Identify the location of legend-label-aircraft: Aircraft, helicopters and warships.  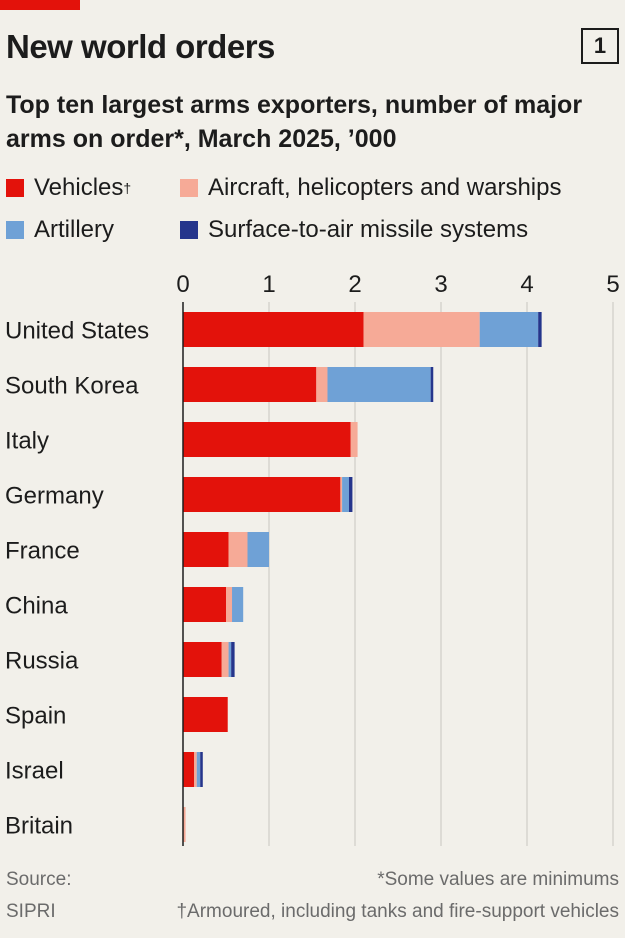
(385, 187).